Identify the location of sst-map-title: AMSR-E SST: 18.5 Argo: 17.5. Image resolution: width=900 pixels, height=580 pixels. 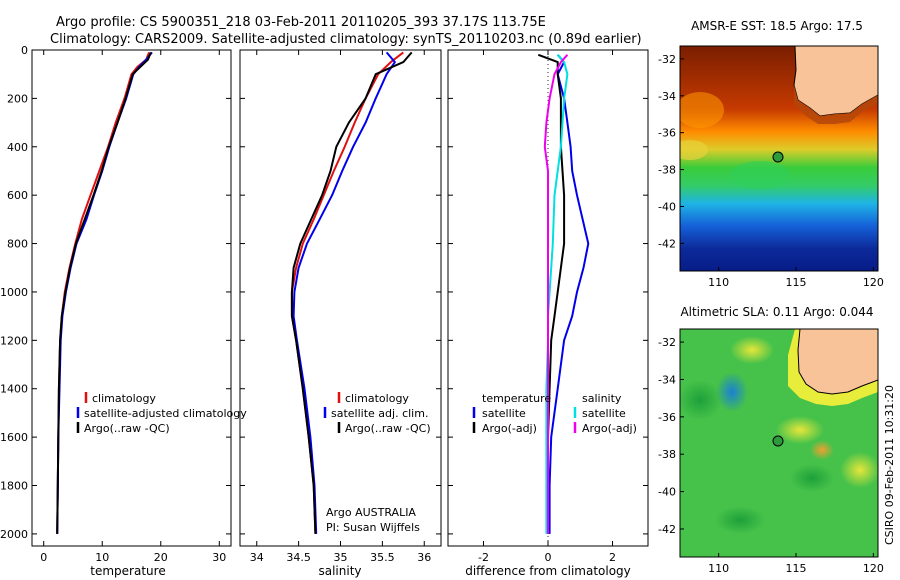
(777, 26).